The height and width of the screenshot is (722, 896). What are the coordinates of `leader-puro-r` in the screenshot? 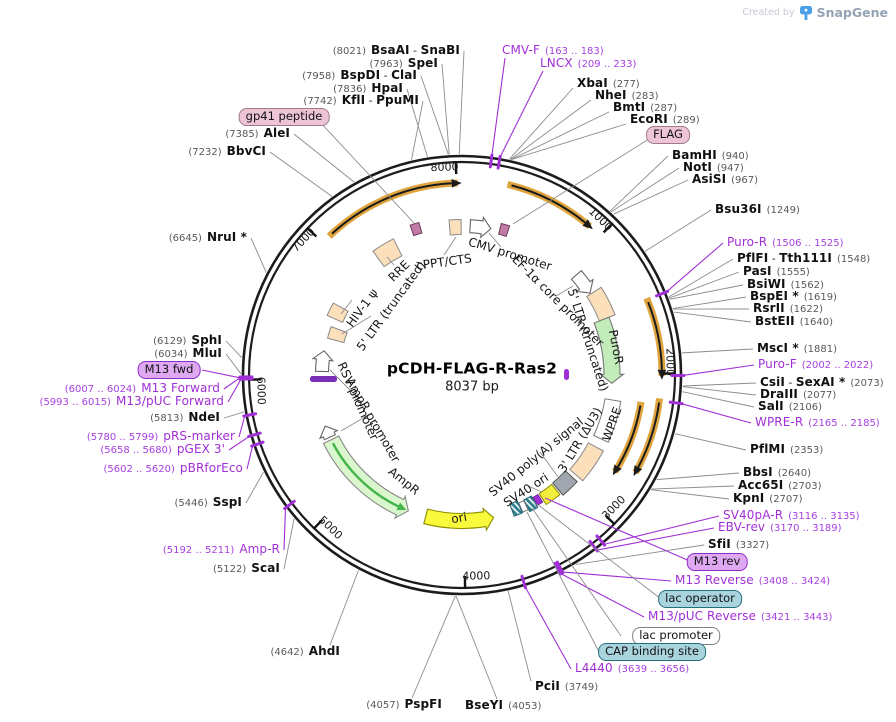 It's located at (695, 267).